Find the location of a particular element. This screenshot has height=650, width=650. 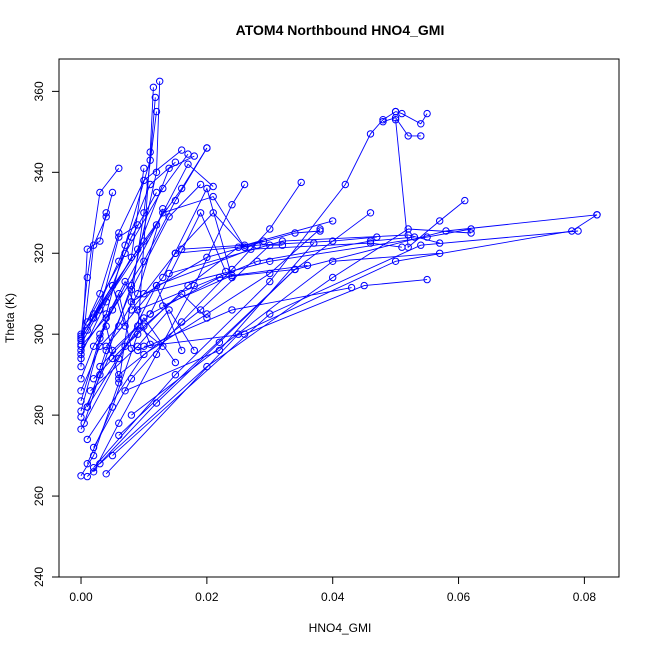

y-tick-label: 320 is located at coordinates (39, 253).